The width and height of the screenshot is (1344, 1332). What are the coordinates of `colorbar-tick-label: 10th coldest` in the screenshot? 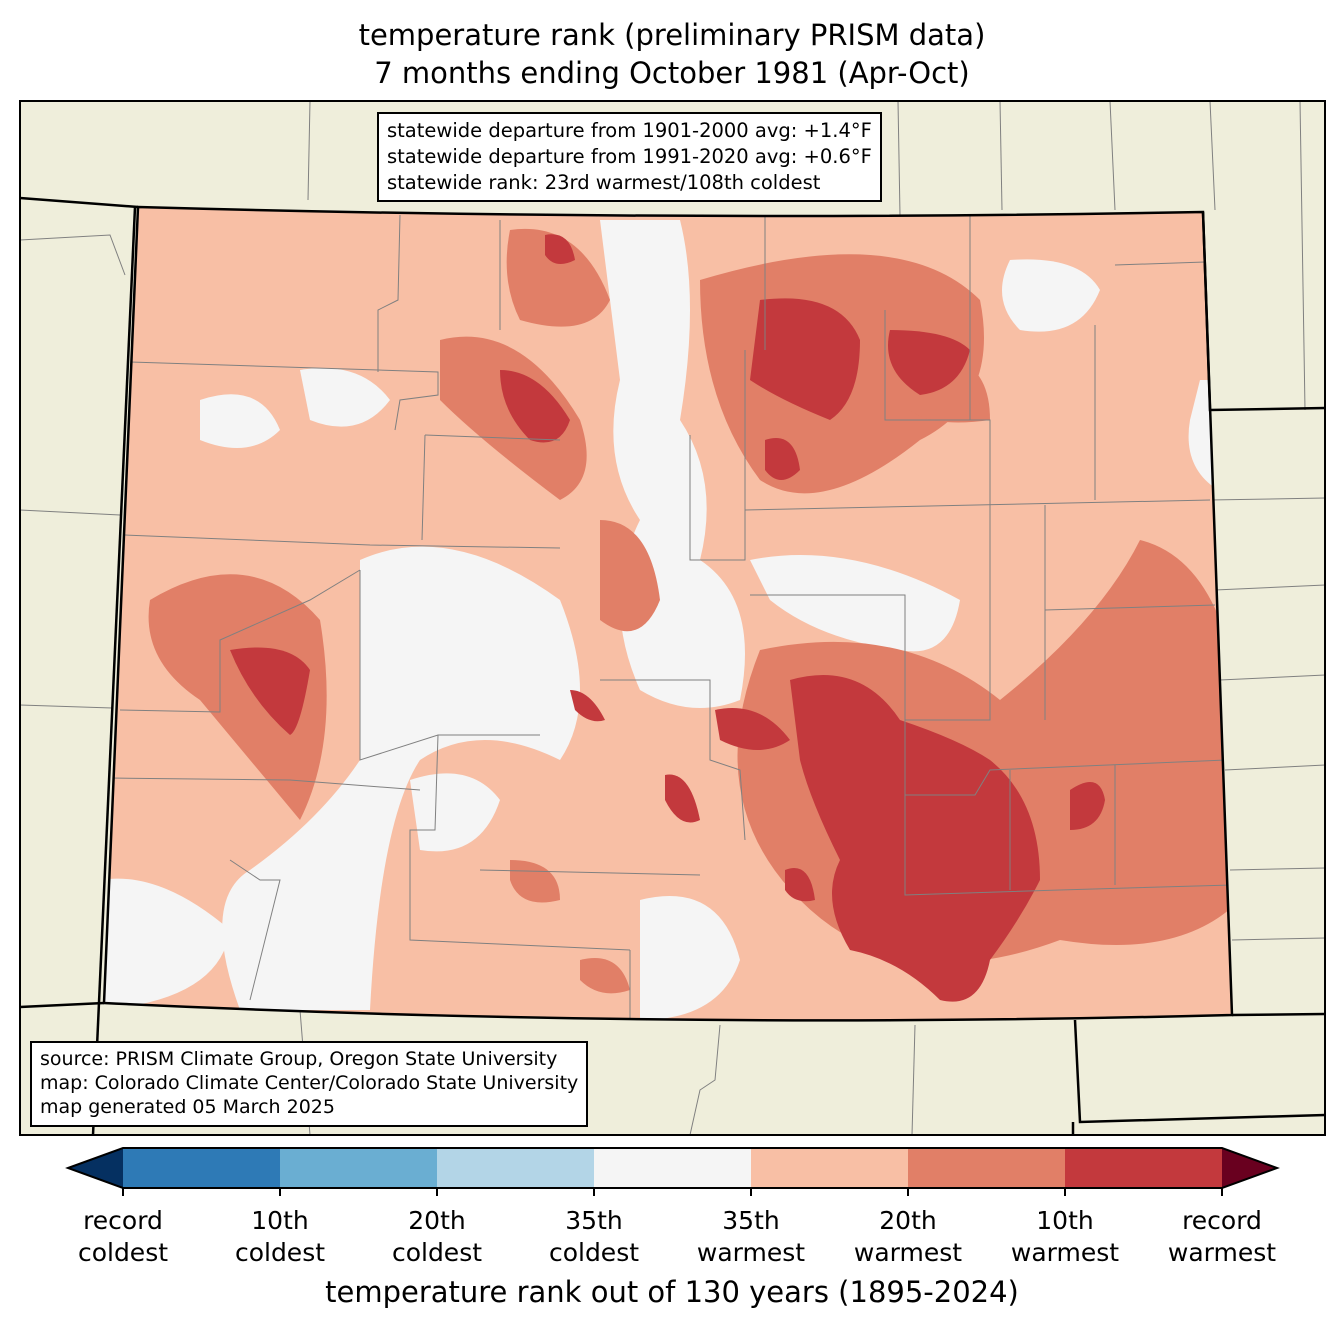 It's located at (280, 1236).